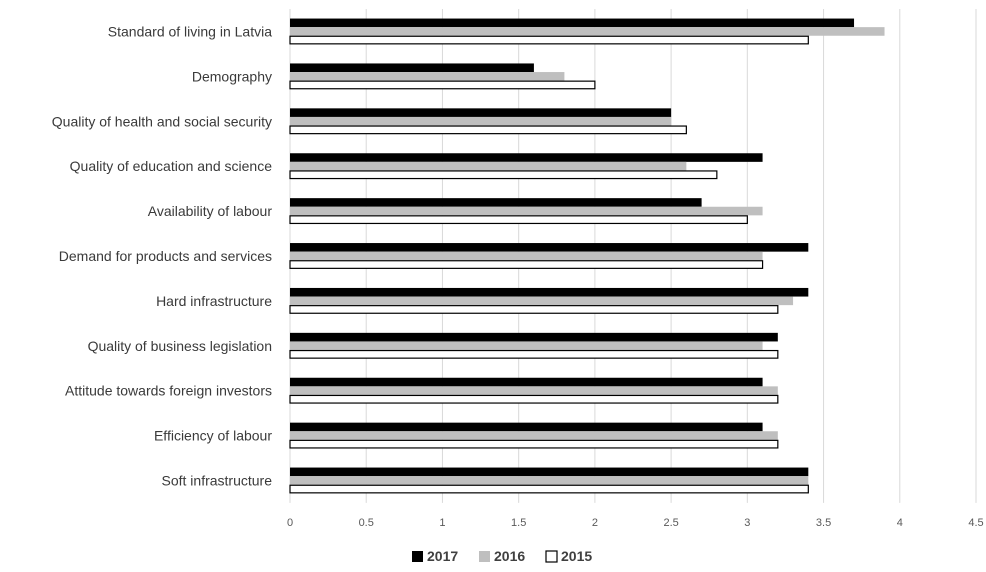 This screenshot has width=986, height=572. Describe the element at coordinates (442, 523) in the screenshot. I see `x-tick-label: 1` at that location.